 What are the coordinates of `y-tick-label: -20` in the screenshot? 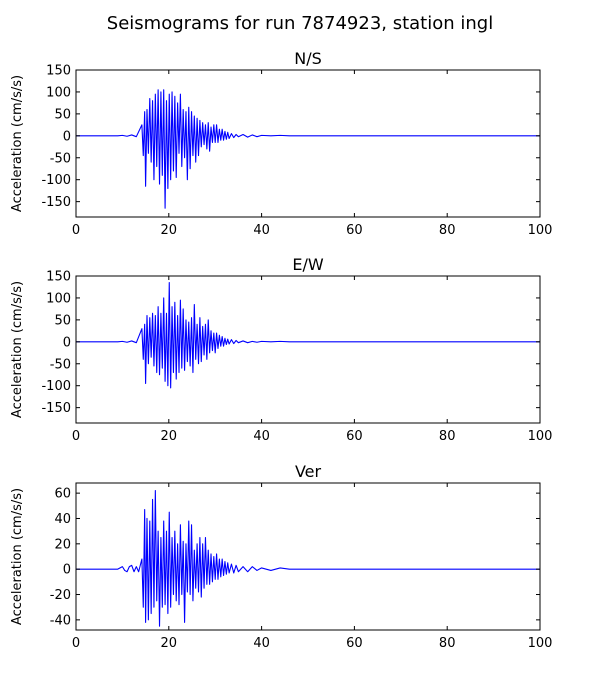 It's located at (60, 595).